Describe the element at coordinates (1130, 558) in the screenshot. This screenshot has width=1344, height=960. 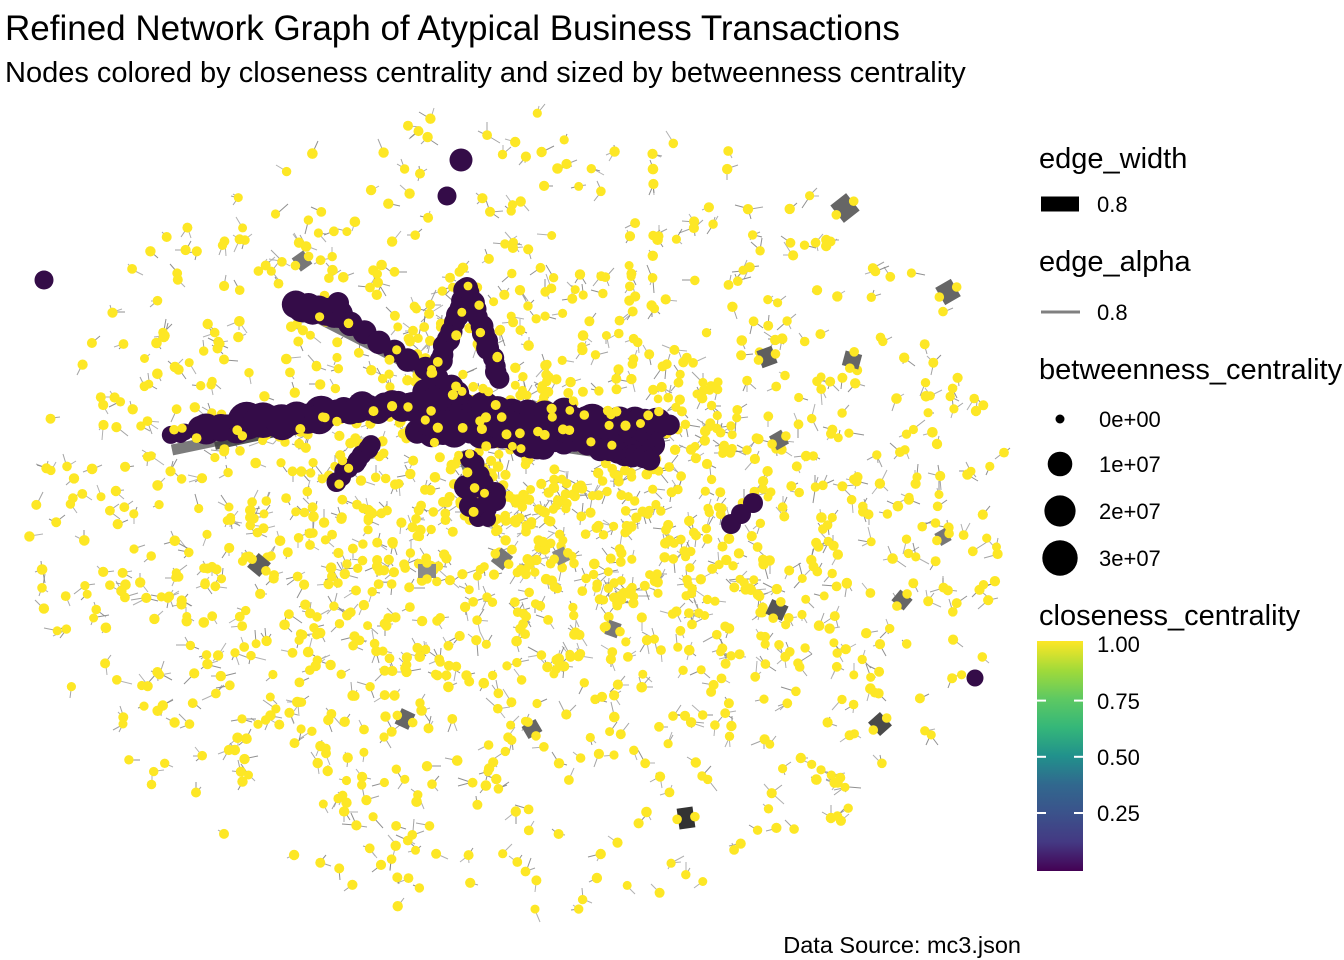
I see `svg-text: 3e+07` at that location.